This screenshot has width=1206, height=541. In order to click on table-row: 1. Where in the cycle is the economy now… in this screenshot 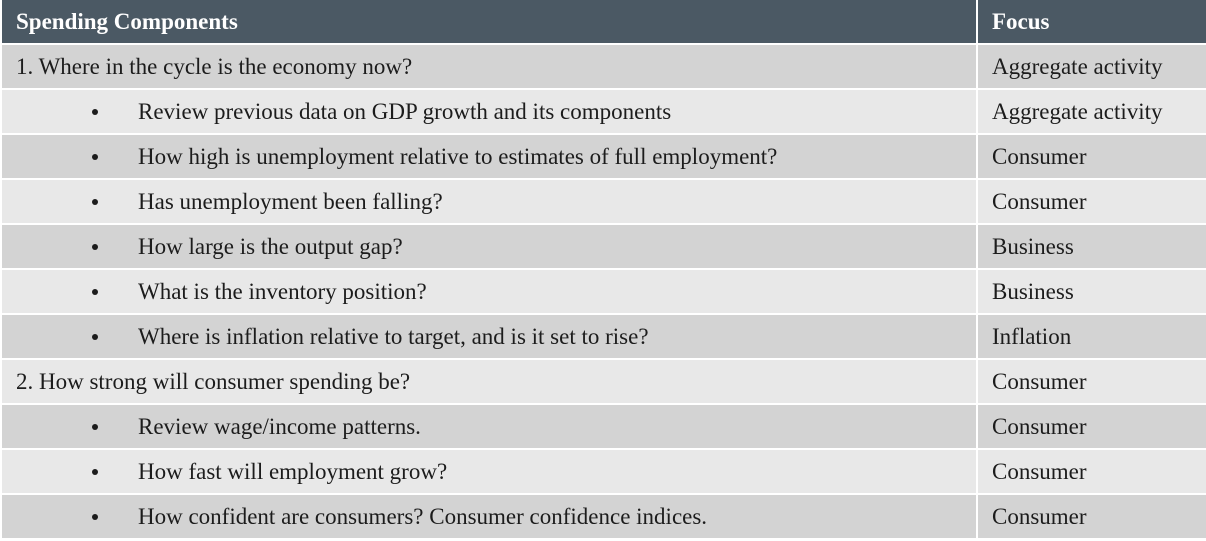, I will do `click(604, 67)`.